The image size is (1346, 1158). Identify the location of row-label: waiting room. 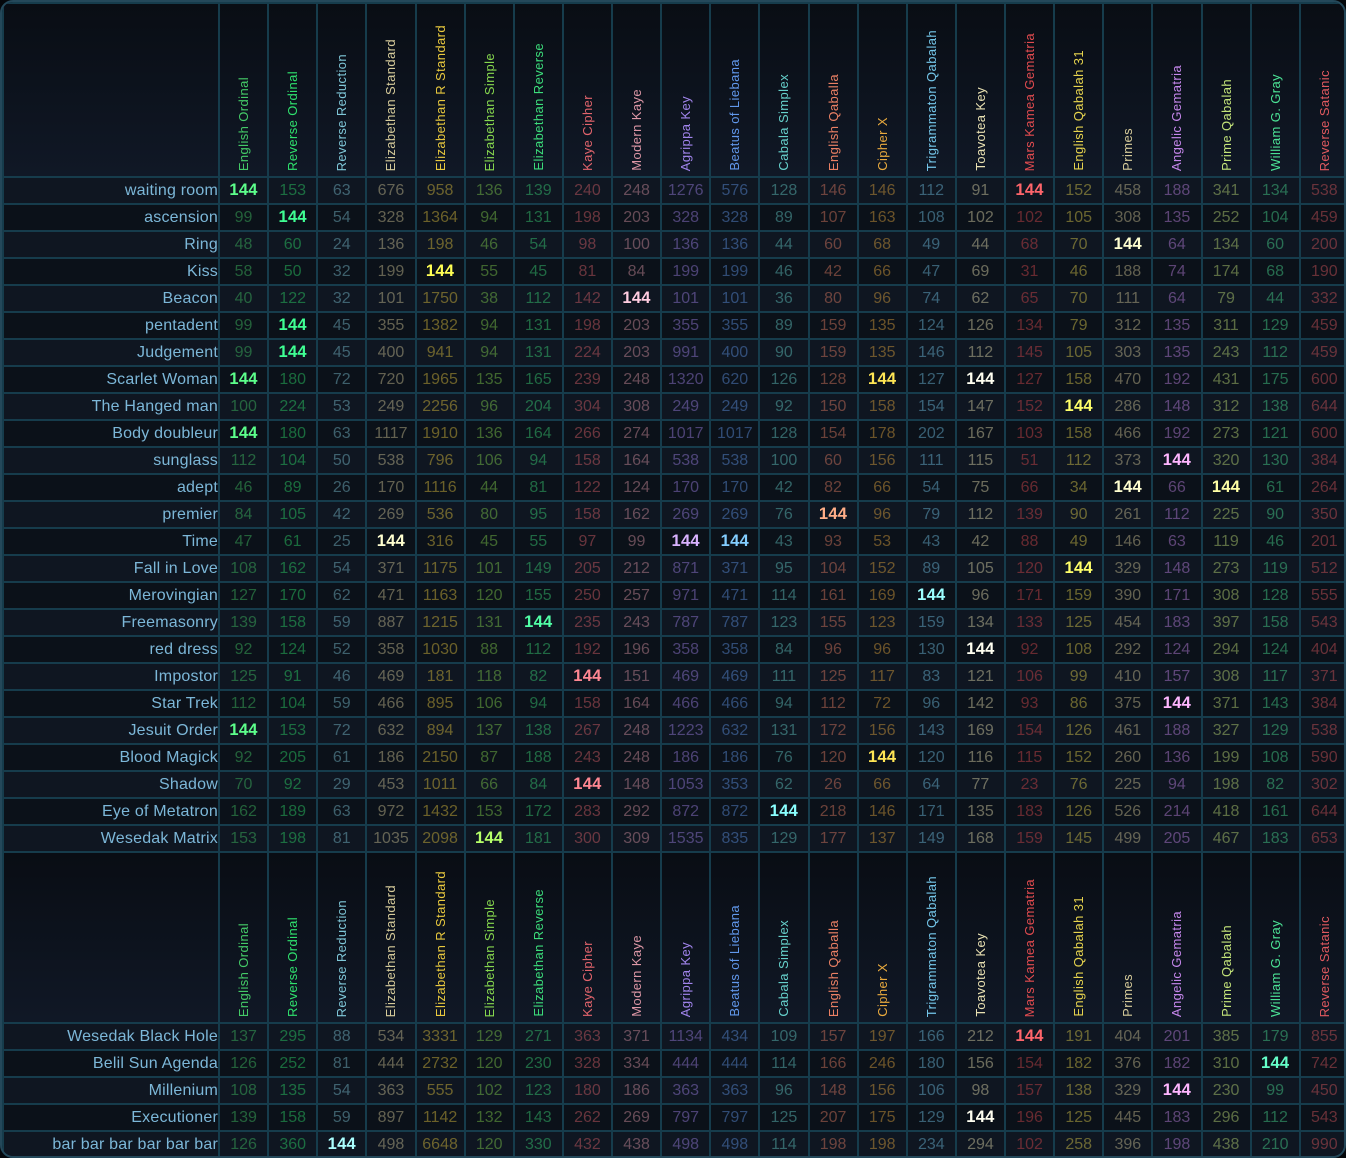
(111, 190).